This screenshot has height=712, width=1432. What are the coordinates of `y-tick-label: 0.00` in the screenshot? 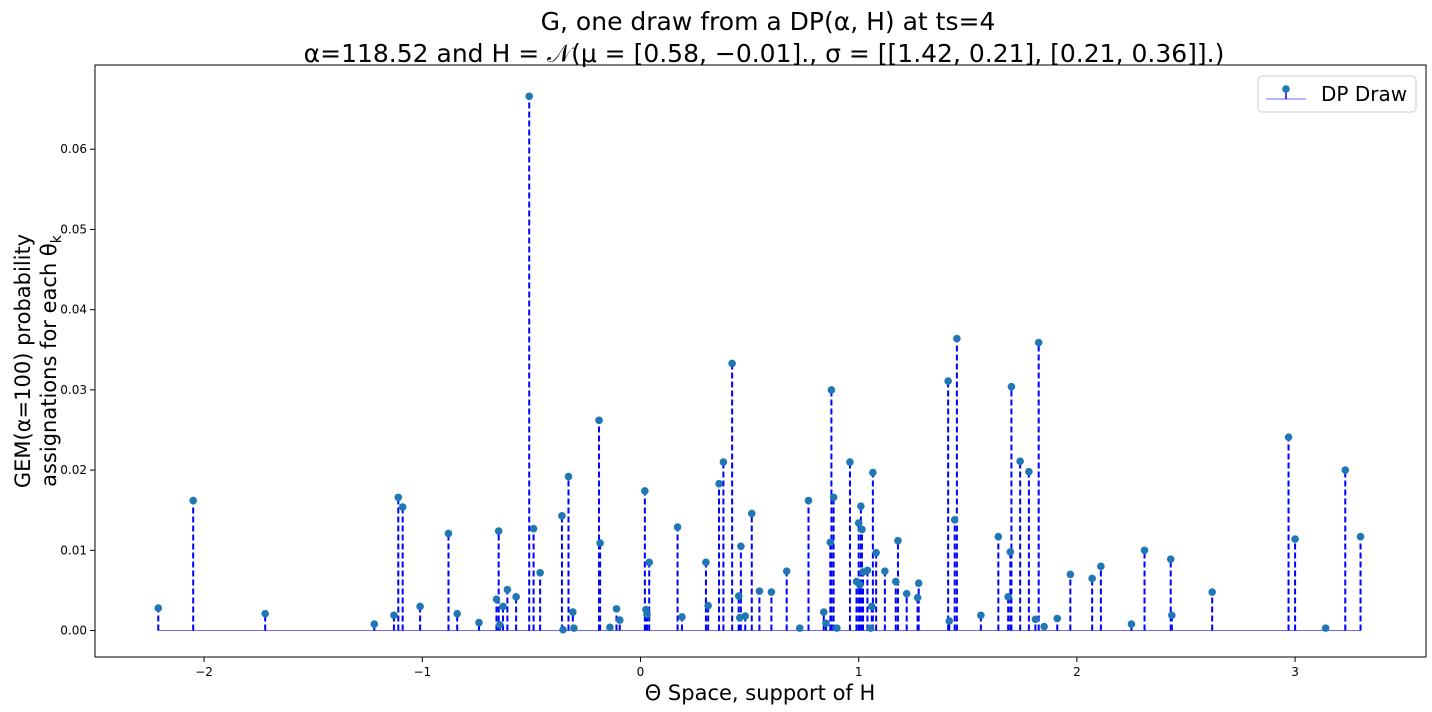 It's located at (73, 631).